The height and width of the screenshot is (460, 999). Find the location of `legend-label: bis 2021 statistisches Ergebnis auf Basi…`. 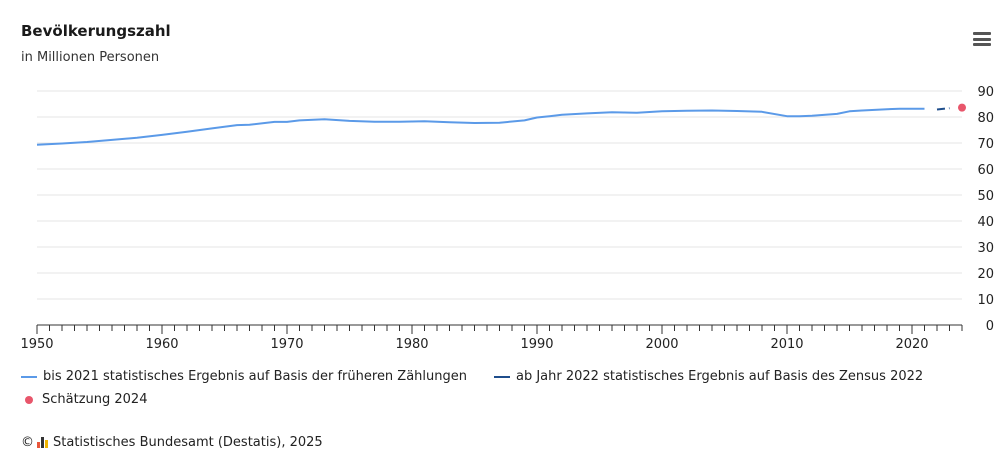

legend-label: bis 2021 statistisches Ergebnis auf Basi… is located at coordinates (255, 376).